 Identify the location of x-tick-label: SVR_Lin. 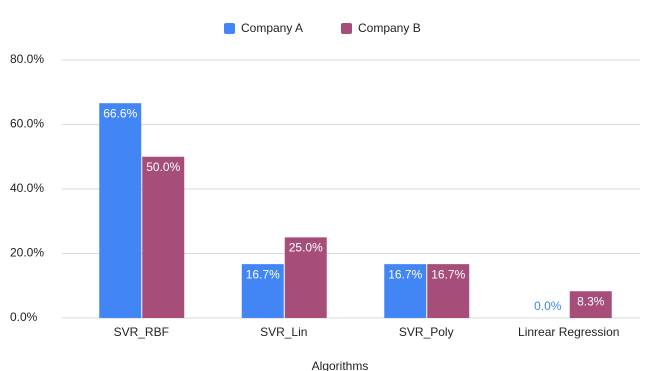
(283, 332).